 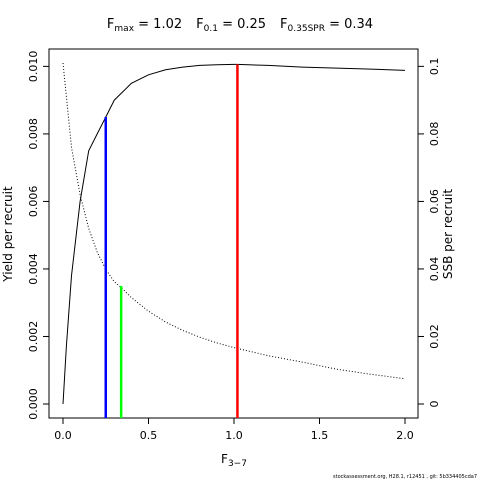 I want to click on right-y-tick-label: 0.08, so click(x=434, y=134).